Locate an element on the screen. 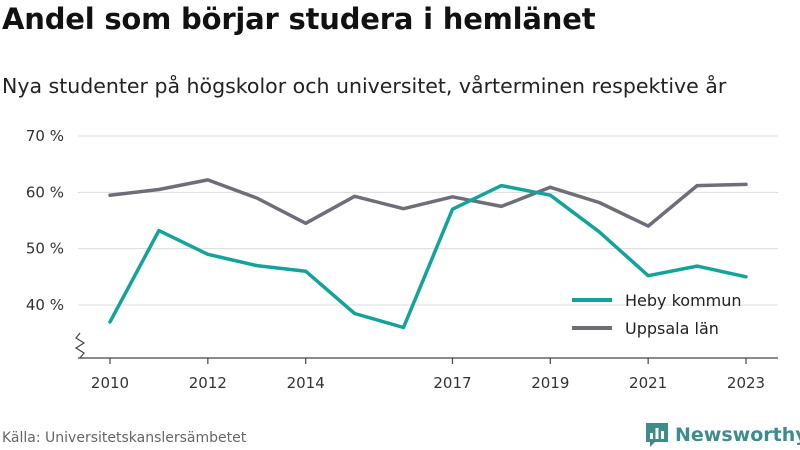 Image resolution: width=800 pixels, height=450 pixels. axis-break-icon is located at coordinates (80, 345).